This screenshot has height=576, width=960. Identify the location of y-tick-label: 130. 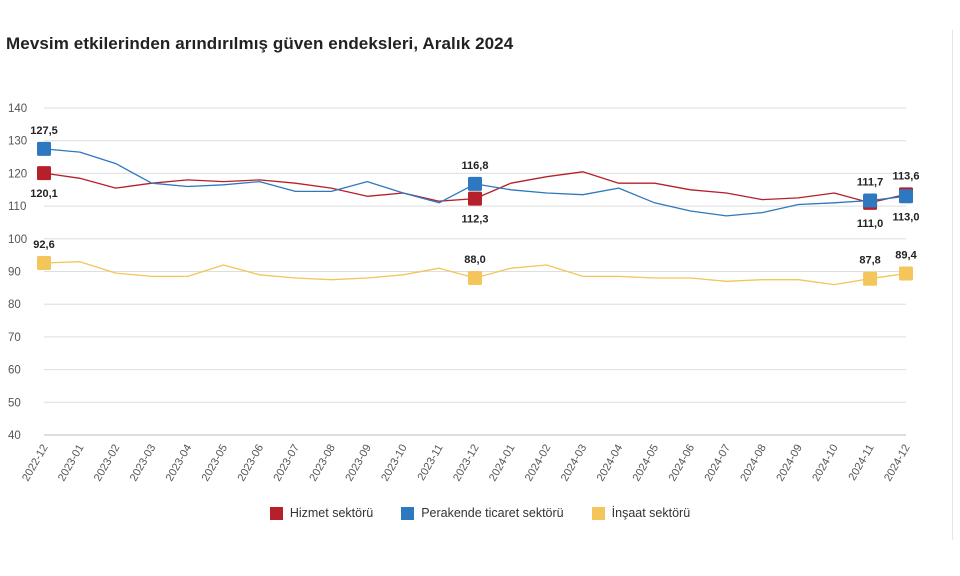
(17, 142).